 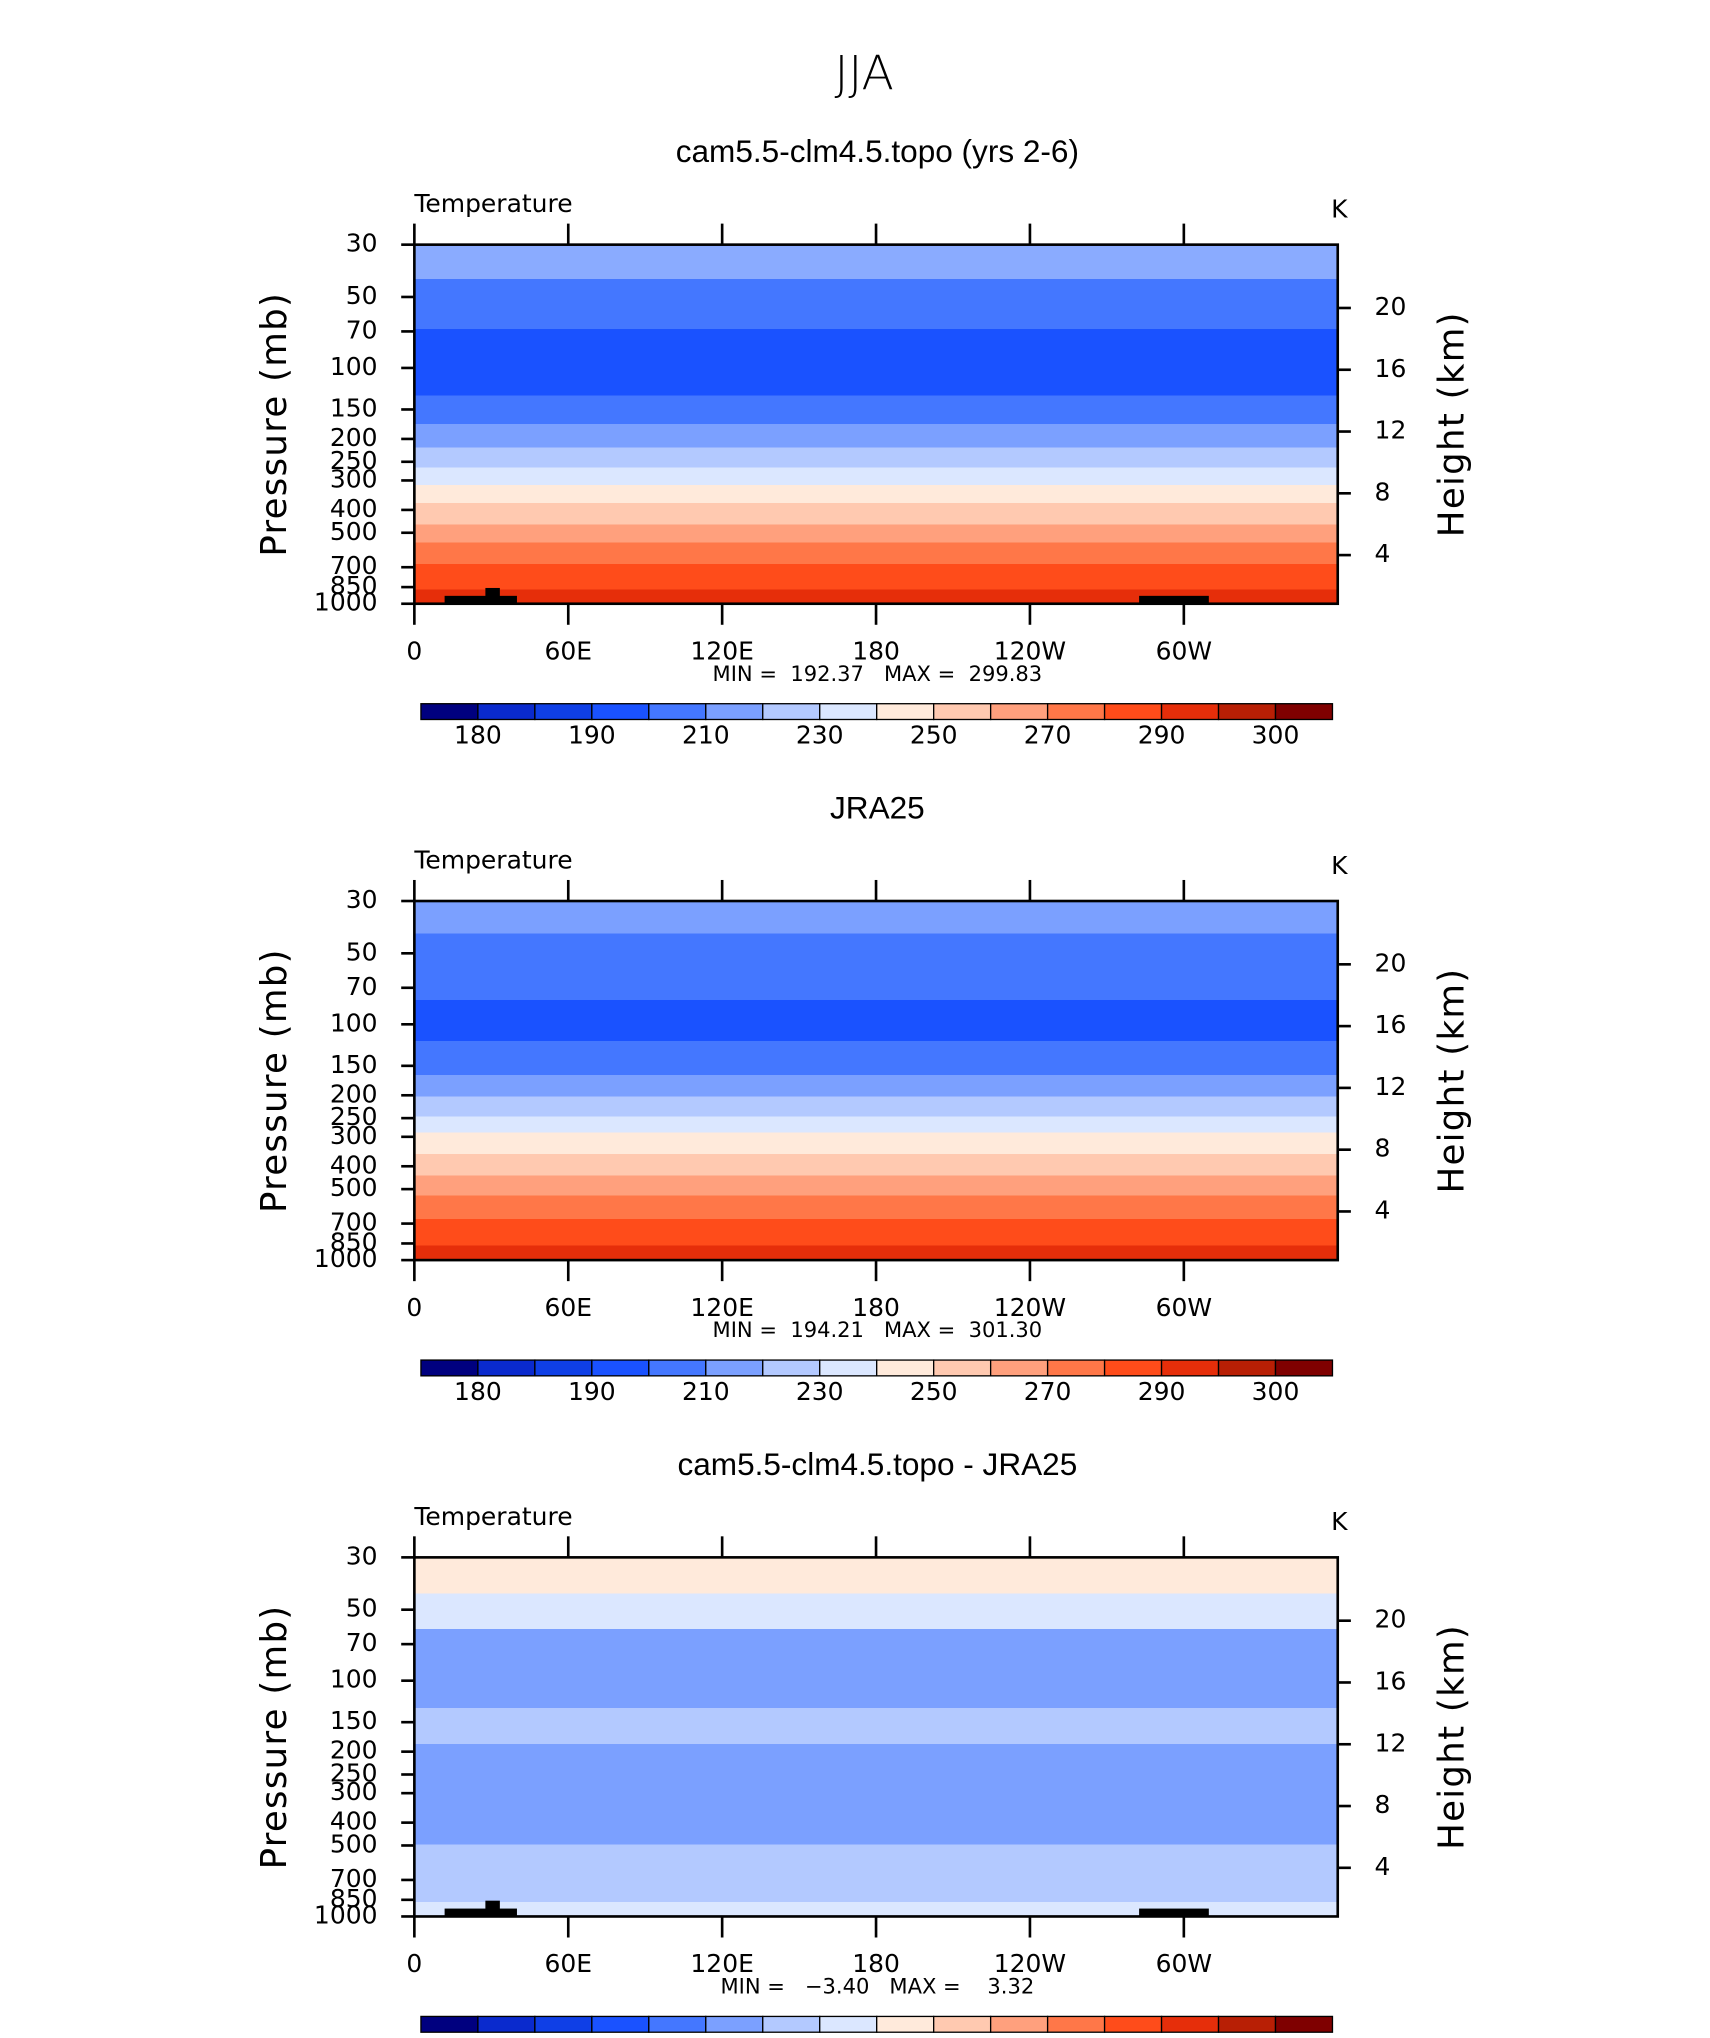 I want to click on colorbar-label: 210, so click(x=706, y=735).